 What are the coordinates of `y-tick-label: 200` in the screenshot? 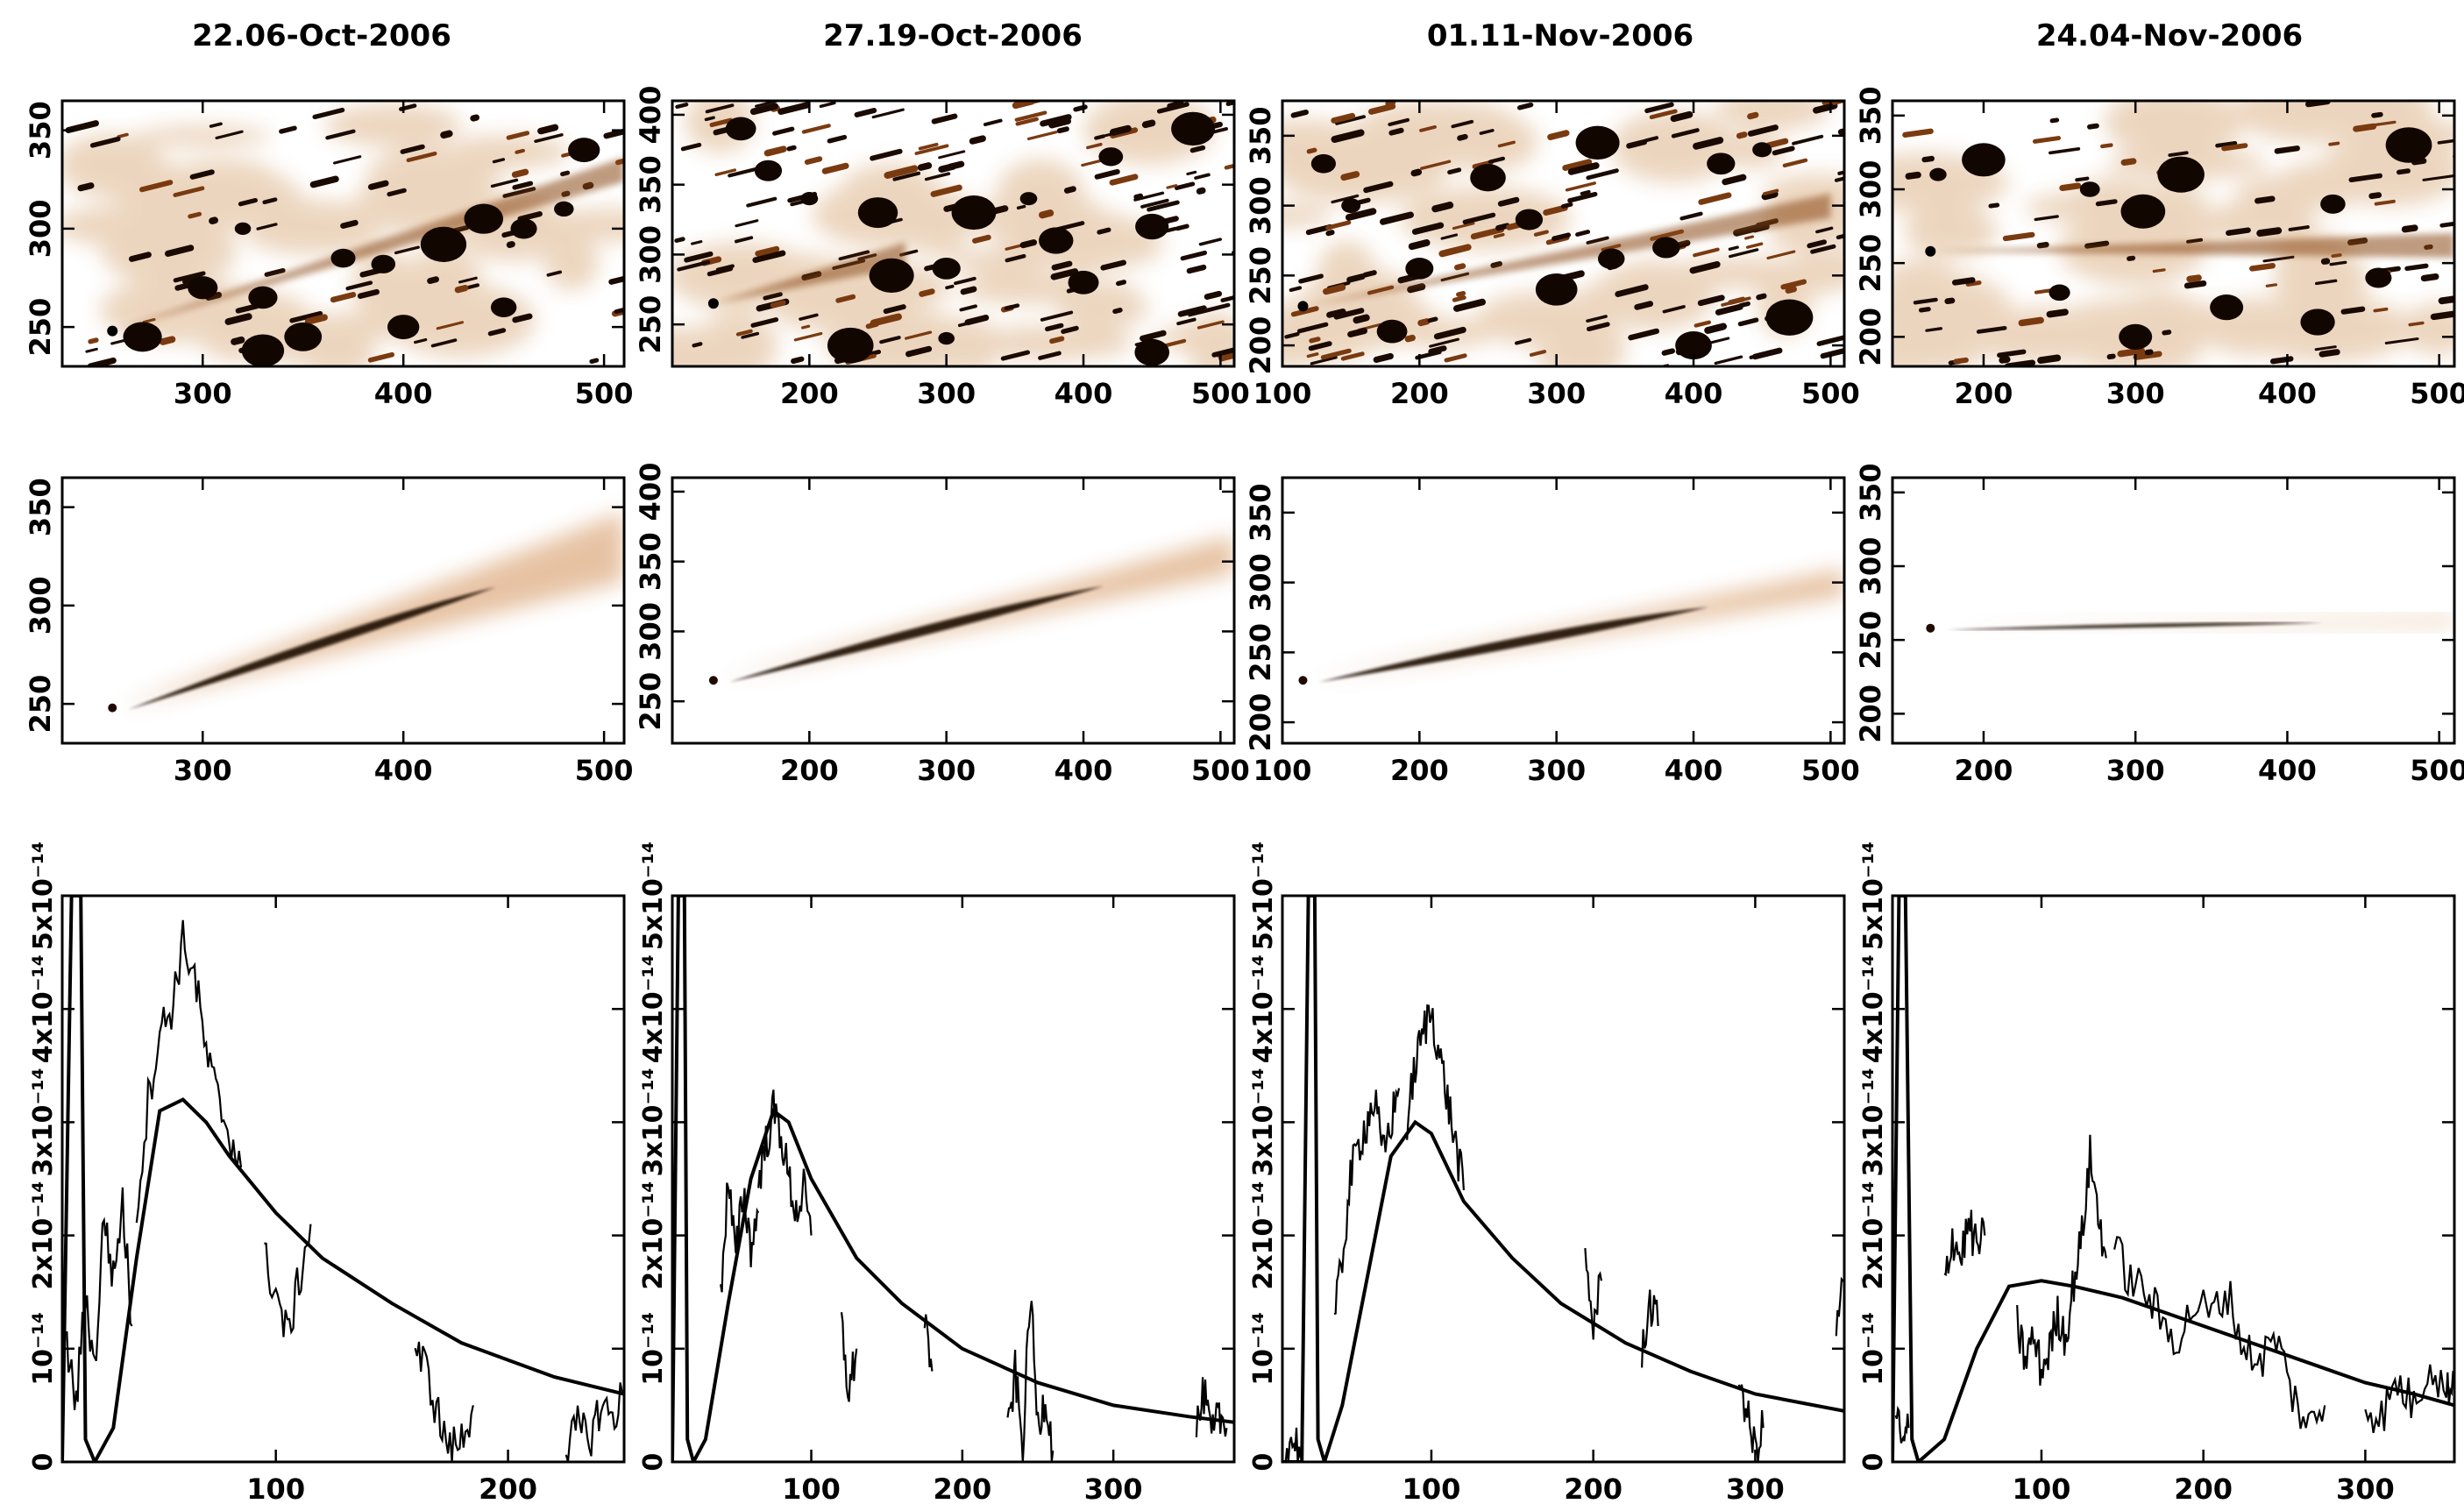 It's located at (1870, 714).